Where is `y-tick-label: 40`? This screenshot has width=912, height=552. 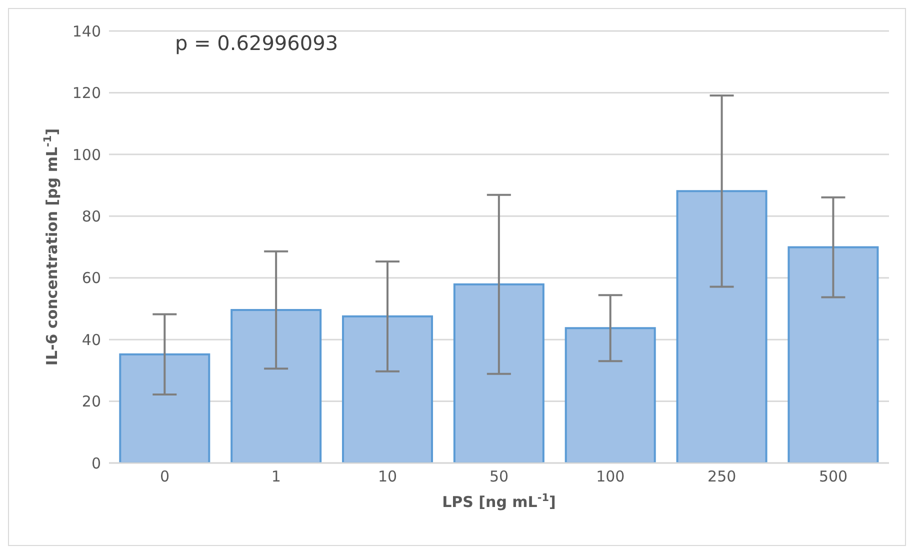
y-tick-label: 40 is located at coordinates (91, 339).